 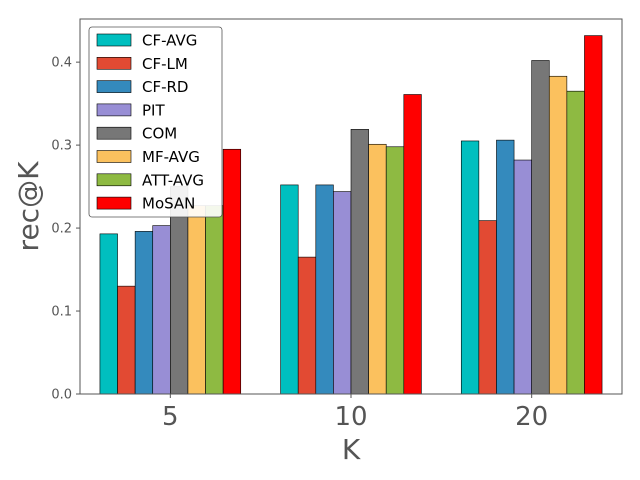 I want to click on bar-com-k10, so click(x=359, y=262).